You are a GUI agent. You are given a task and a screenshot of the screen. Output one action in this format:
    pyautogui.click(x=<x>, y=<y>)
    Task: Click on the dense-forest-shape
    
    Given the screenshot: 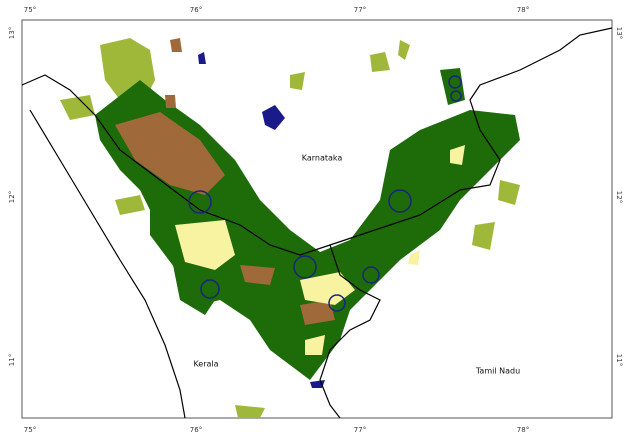 What is the action you would take?
    pyautogui.click(x=192, y=282)
    